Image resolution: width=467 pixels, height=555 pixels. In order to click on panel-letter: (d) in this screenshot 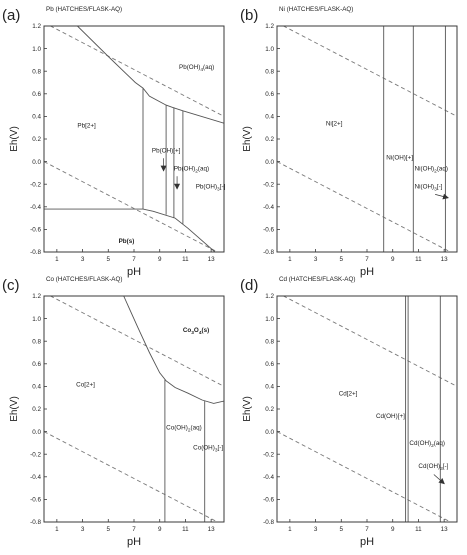, I will do `click(249, 285)`.